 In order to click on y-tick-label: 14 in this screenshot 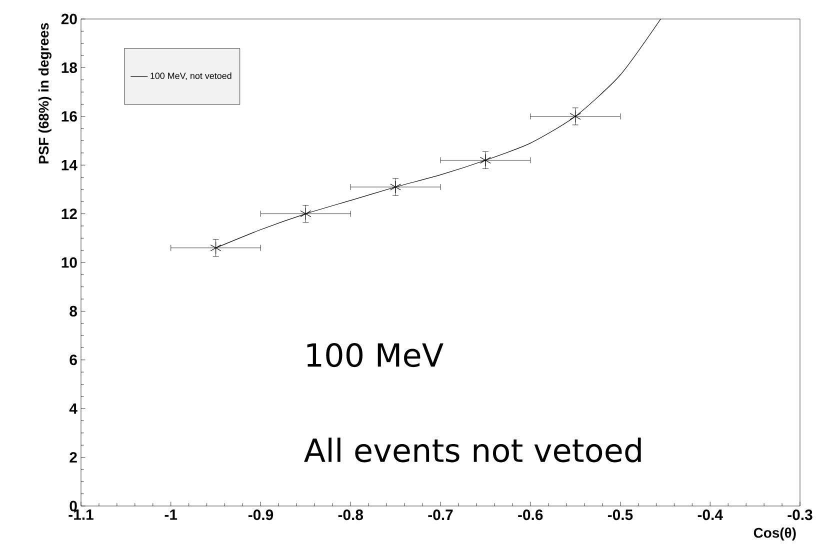, I will do `click(70, 165)`.